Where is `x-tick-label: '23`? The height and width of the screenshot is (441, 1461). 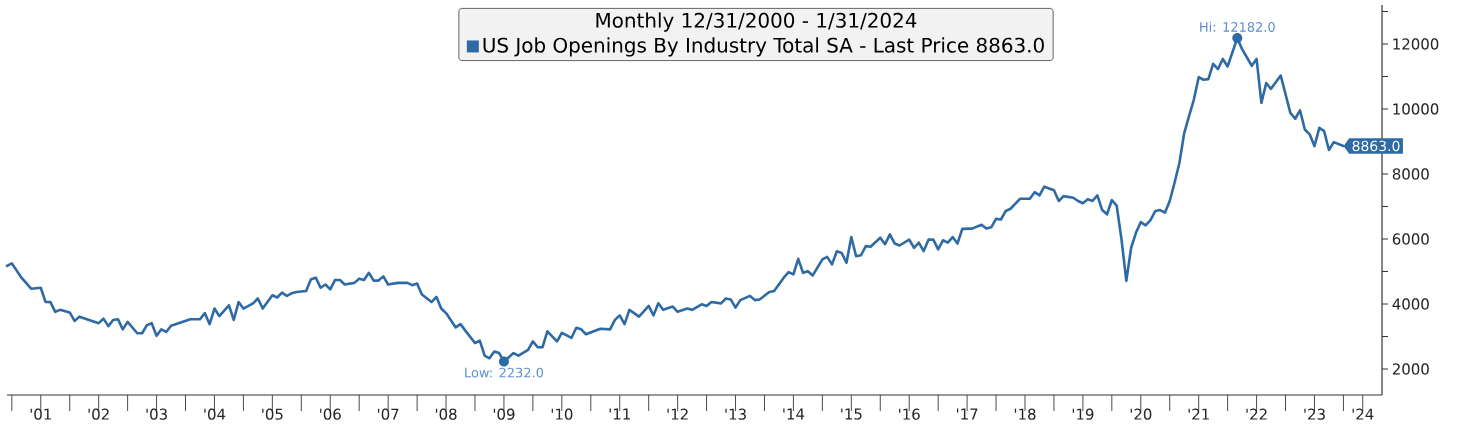 x-tick-label: '23 is located at coordinates (1314, 414).